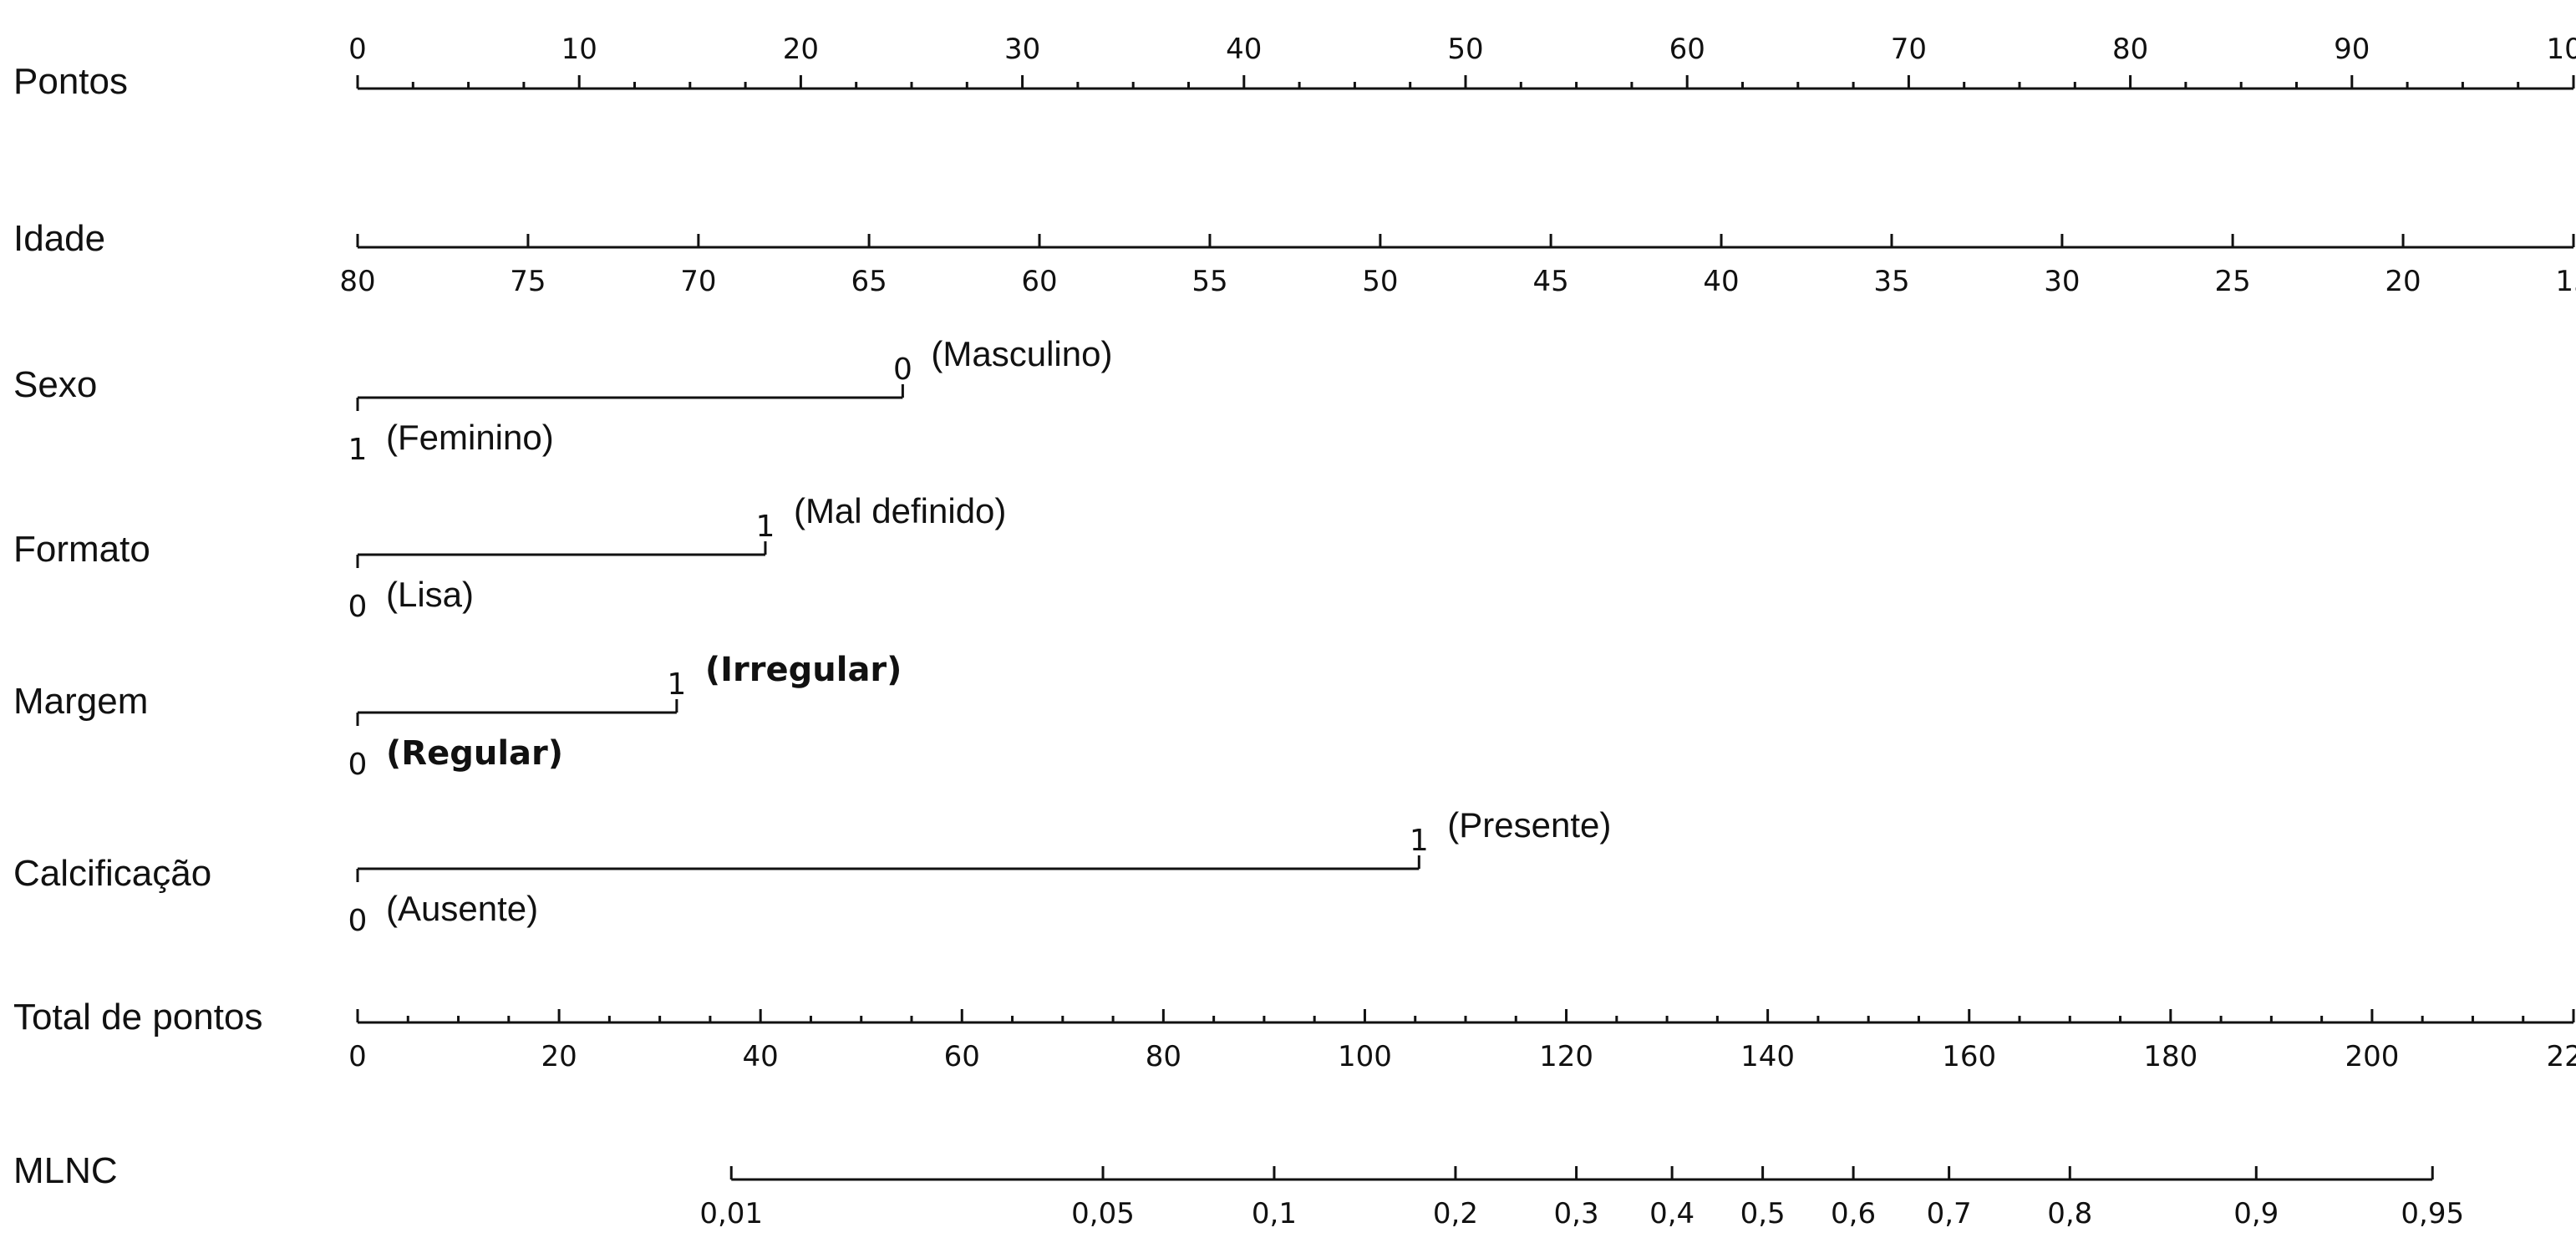 This screenshot has height=1248, width=2576. What do you see at coordinates (1853, 1213) in the screenshot?
I see `tick-label: 0,6` at bounding box center [1853, 1213].